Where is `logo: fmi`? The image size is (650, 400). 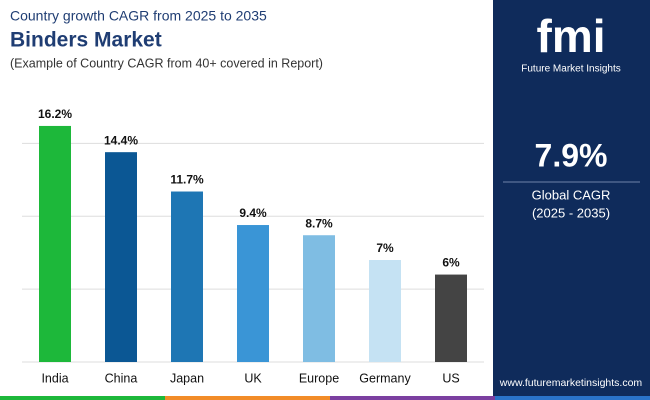 logo: fmi is located at coordinates (571, 36).